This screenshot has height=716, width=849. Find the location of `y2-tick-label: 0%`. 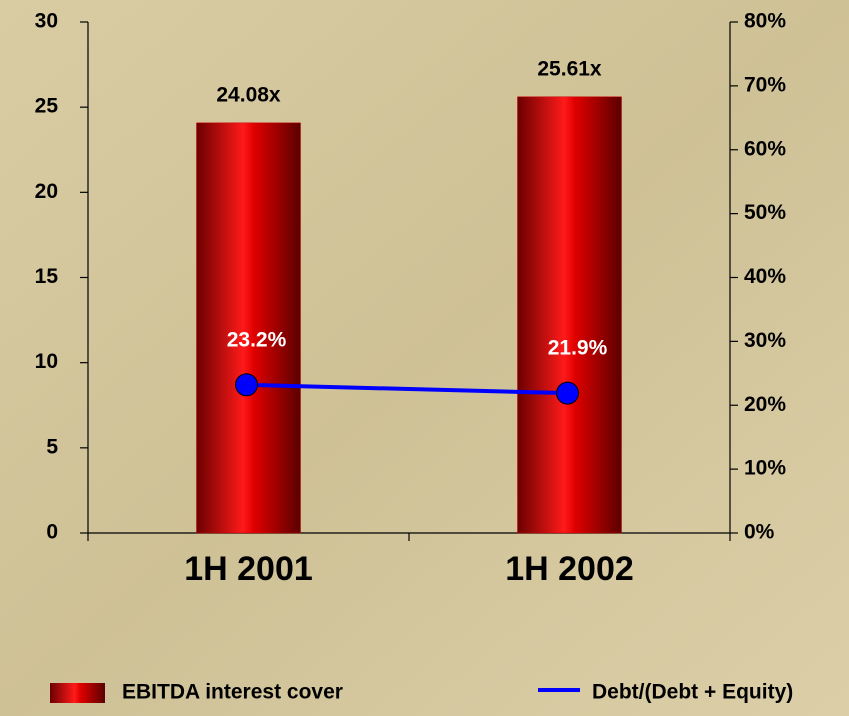

y2-tick-label: 0% is located at coordinates (759, 532).